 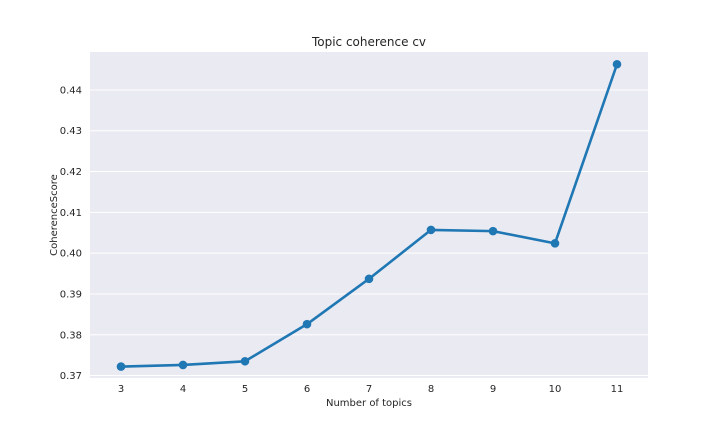 What do you see at coordinates (121, 389) in the screenshot?
I see `x-tick-label: 3` at bounding box center [121, 389].